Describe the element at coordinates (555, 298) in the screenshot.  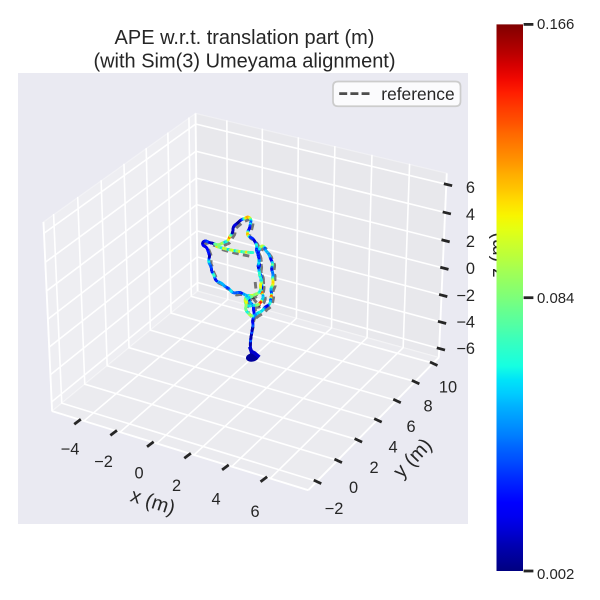
I see `svg-text: 0.084` at that location.